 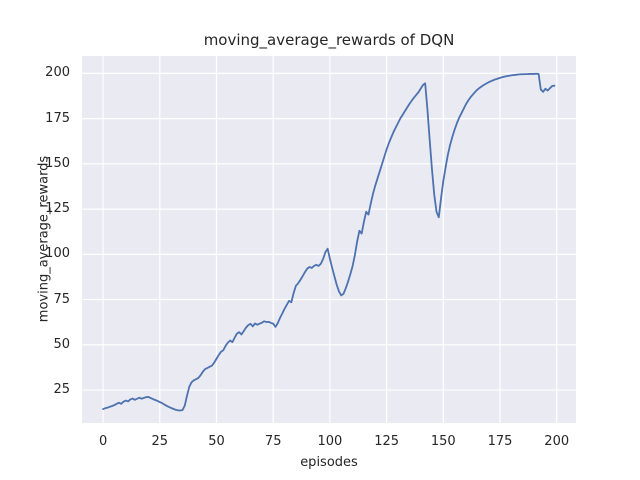 What do you see at coordinates (57, 254) in the screenshot?
I see `y-tick-label: 100` at bounding box center [57, 254].